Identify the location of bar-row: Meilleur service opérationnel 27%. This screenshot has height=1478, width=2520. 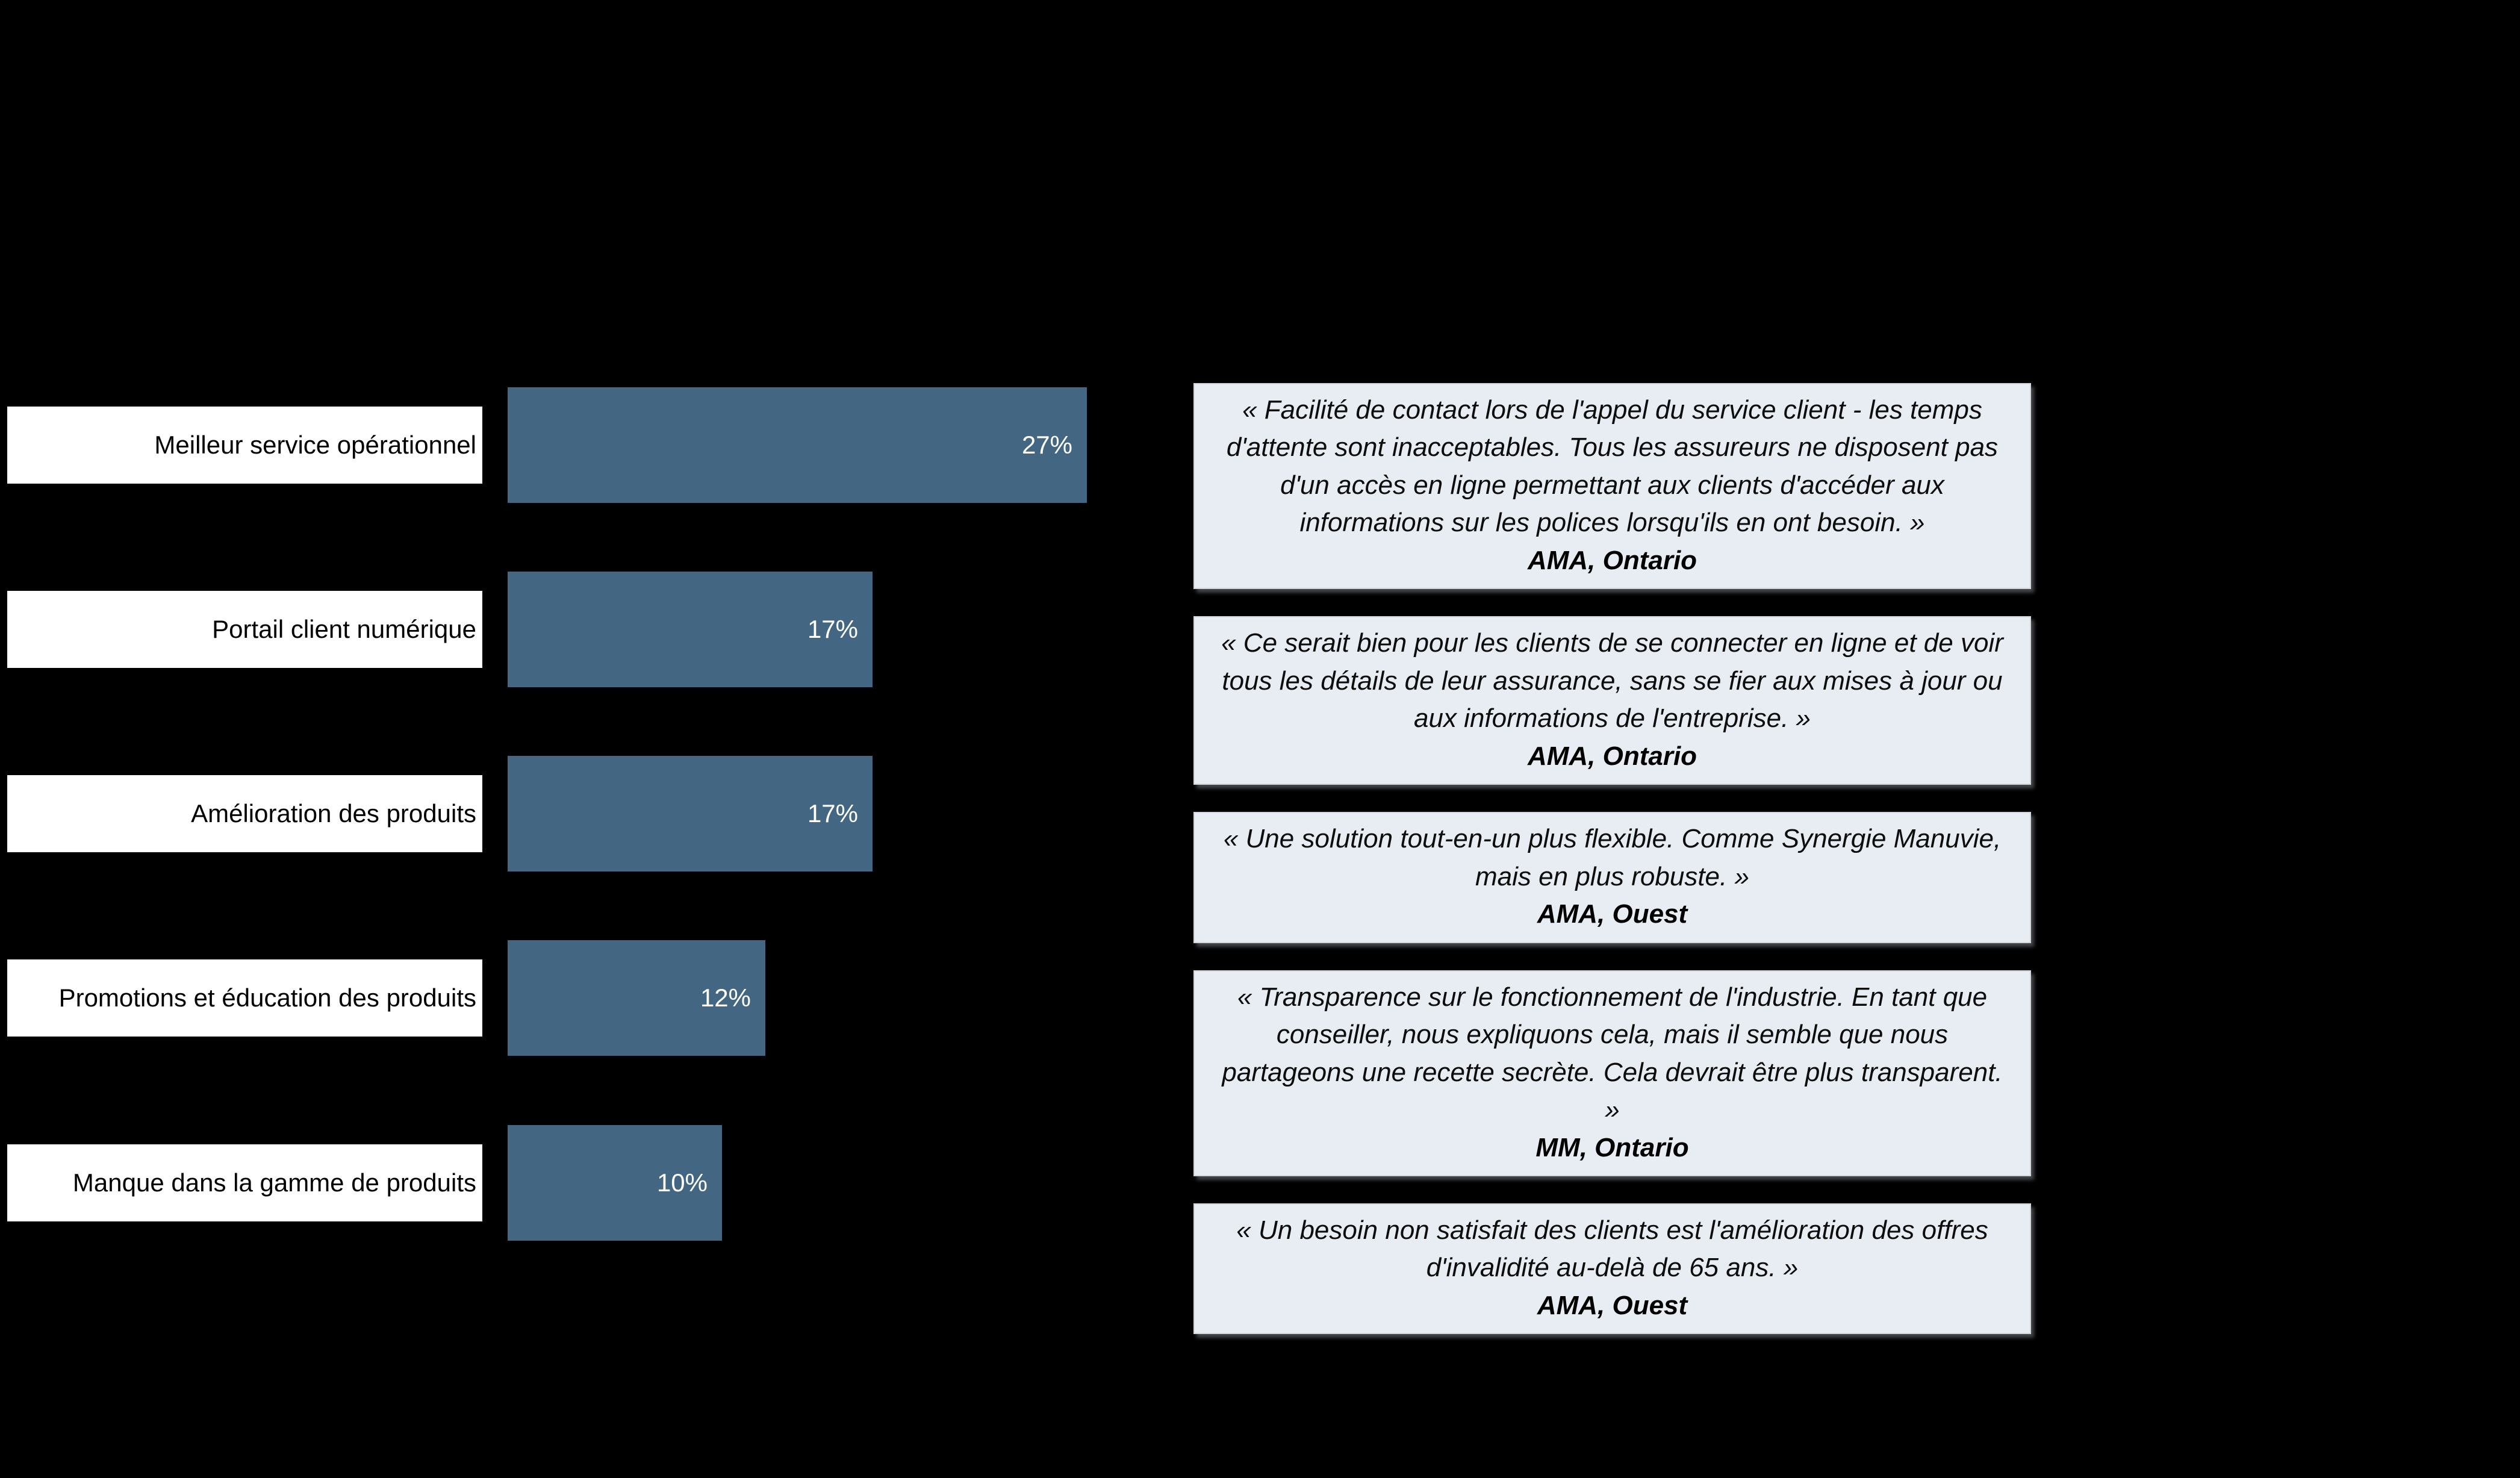
(1260, 445).